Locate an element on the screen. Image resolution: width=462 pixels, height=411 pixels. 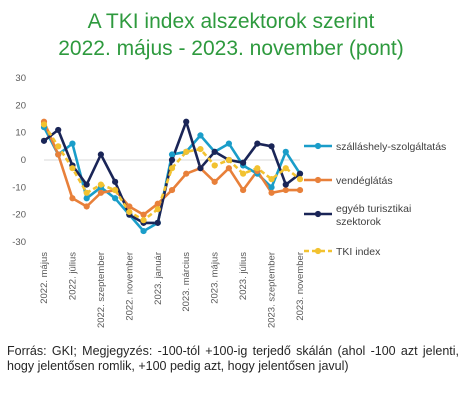
legend-label-0: szálláshely-szolgáltatás is located at coordinates (391, 147).